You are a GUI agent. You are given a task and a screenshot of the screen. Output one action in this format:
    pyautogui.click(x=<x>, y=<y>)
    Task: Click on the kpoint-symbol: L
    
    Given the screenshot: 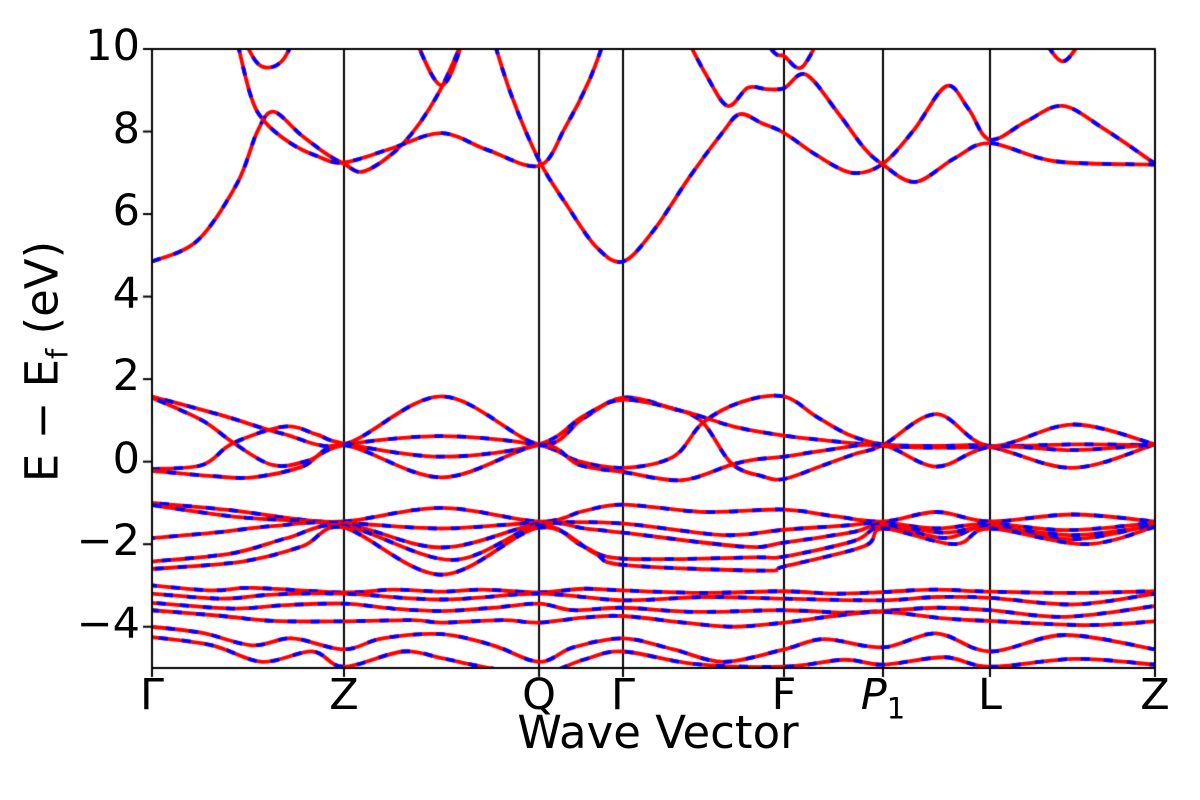 What is the action you would take?
    pyautogui.click(x=990, y=695)
    